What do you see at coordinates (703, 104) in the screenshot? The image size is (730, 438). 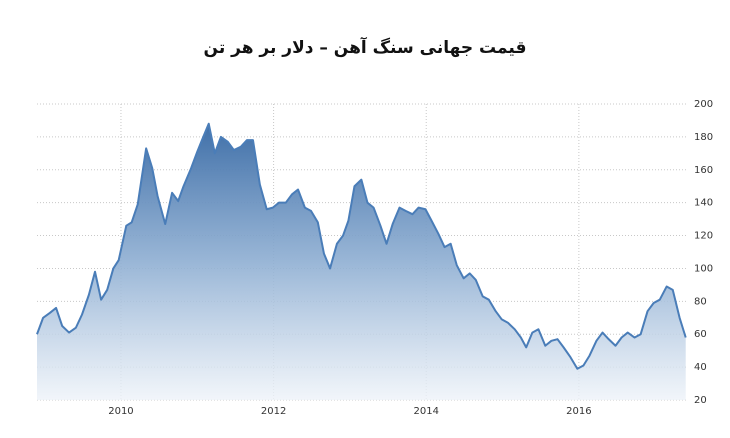 I see `y-tick-label: 200` at bounding box center [703, 104].